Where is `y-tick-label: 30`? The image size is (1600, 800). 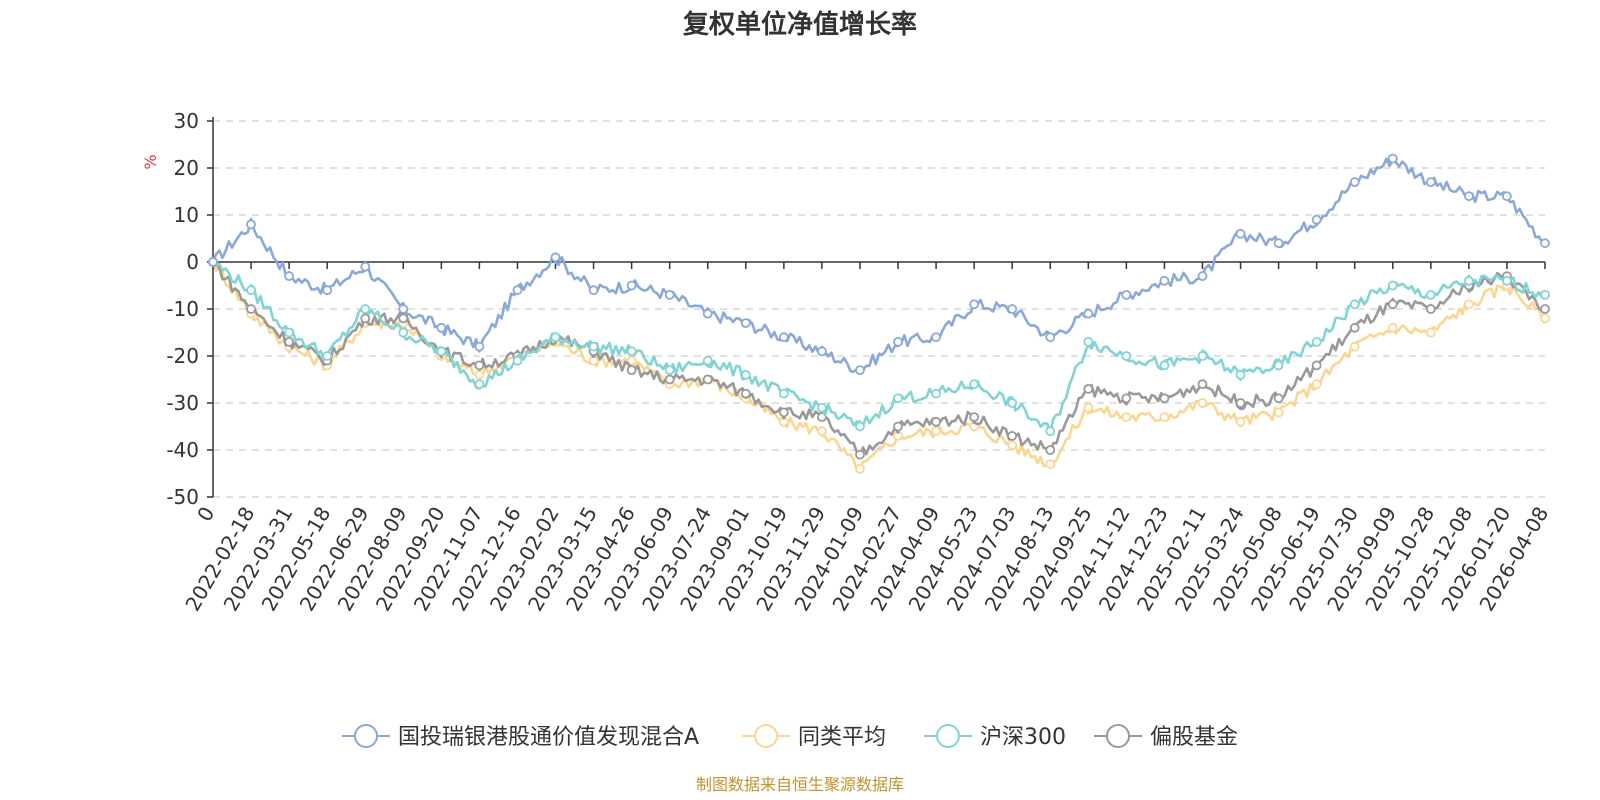
y-tick-label: 30 is located at coordinates (186, 121).